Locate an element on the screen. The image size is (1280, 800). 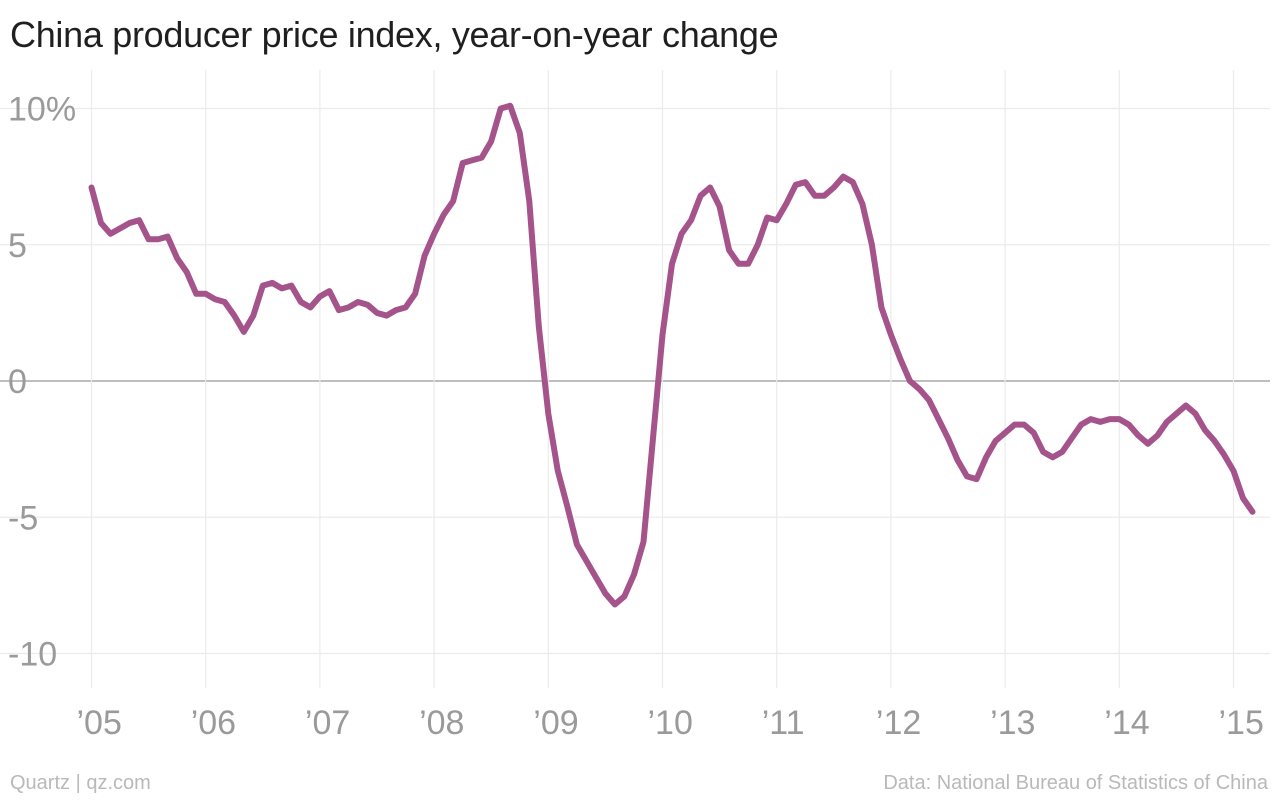
y-tick-label: 0 is located at coordinates (17, 382).